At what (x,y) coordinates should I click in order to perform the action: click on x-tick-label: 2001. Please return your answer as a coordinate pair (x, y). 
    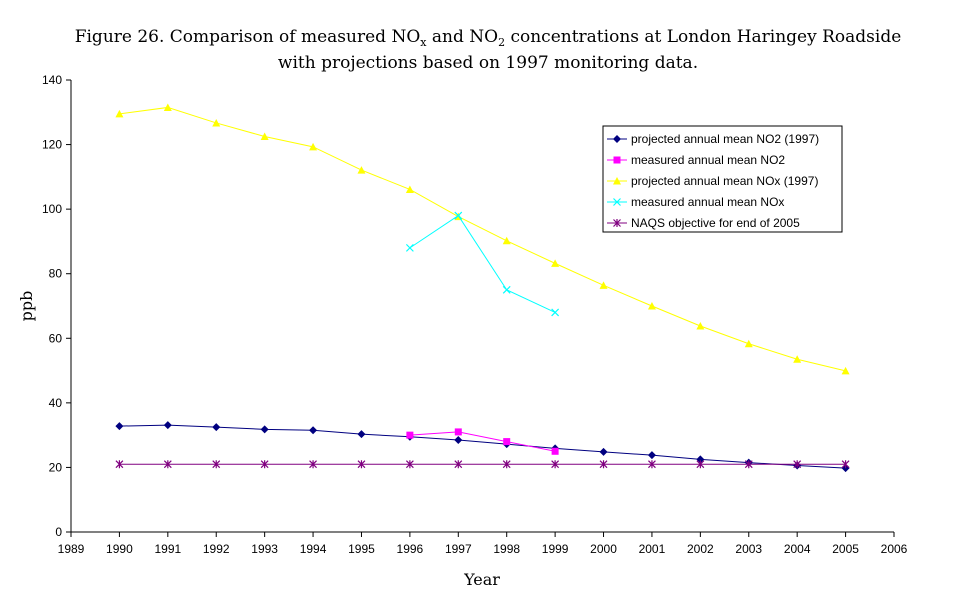
    Looking at the image, I should click on (652, 549).